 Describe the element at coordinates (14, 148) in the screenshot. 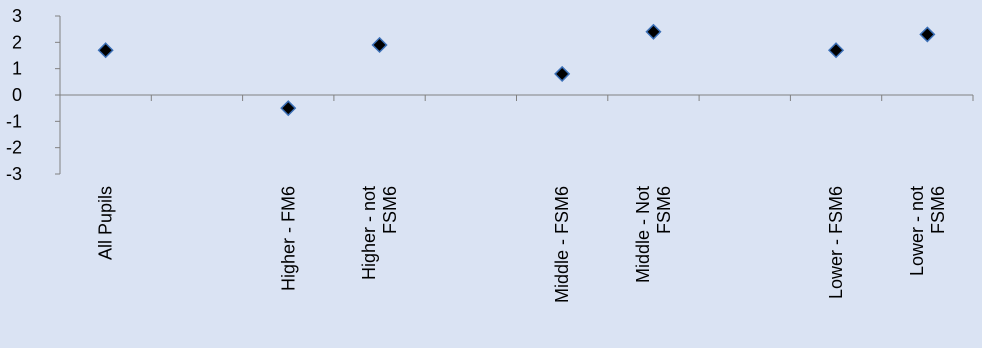

I see `y-tick-label: -2` at that location.